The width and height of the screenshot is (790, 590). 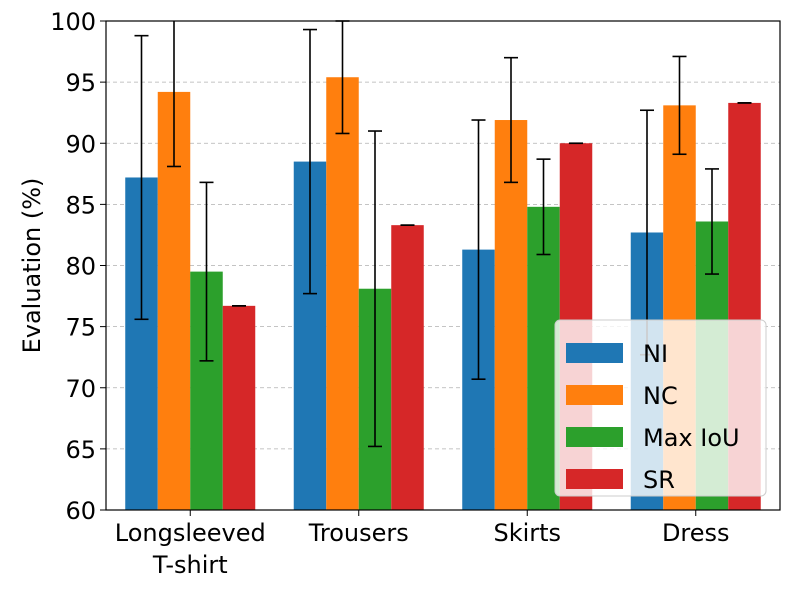 What do you see at coordinates (80, 450) in the screenshot?
I see `y-tick-label: 65` at bounding box center [80, 450].